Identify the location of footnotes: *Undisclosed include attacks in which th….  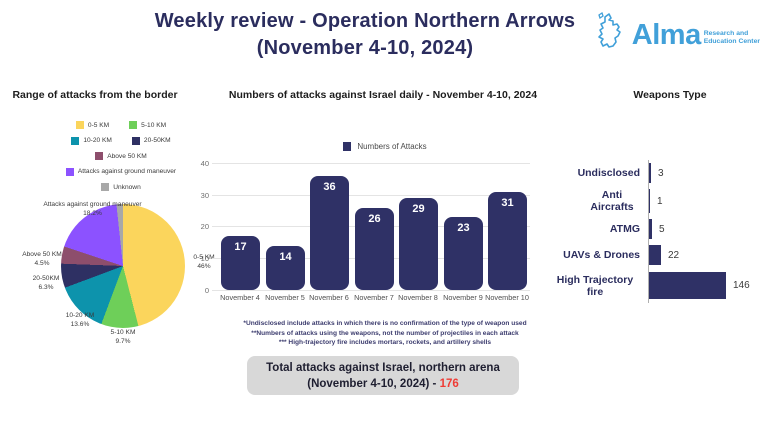
(385, 333).